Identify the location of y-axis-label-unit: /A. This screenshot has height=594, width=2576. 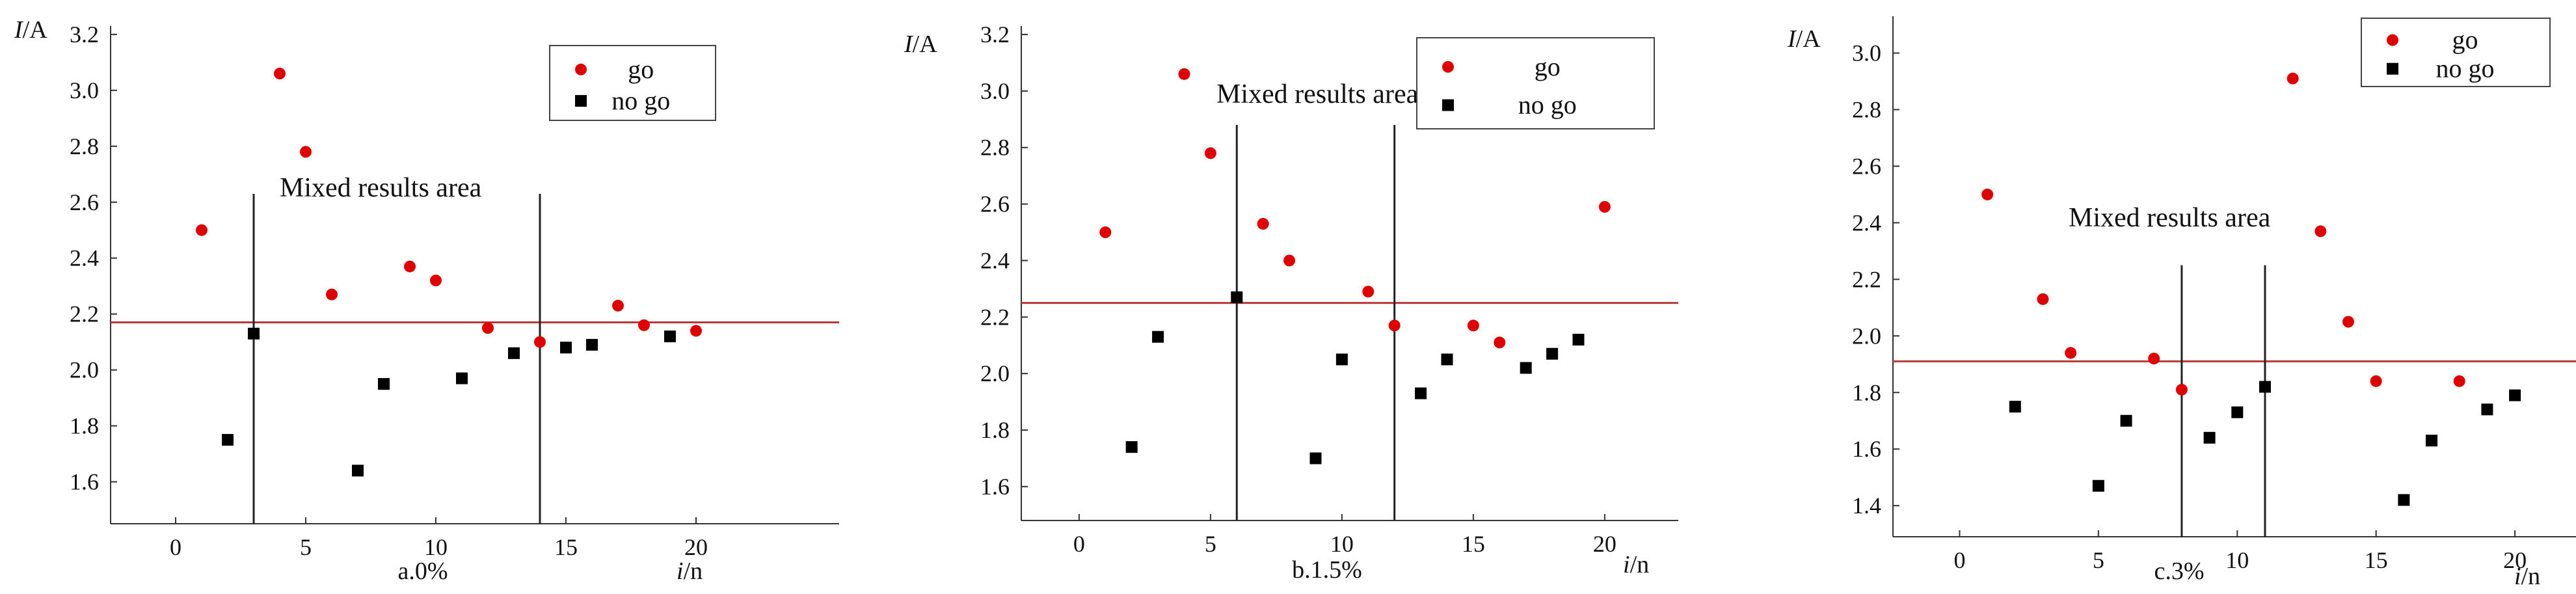
(35, 30).